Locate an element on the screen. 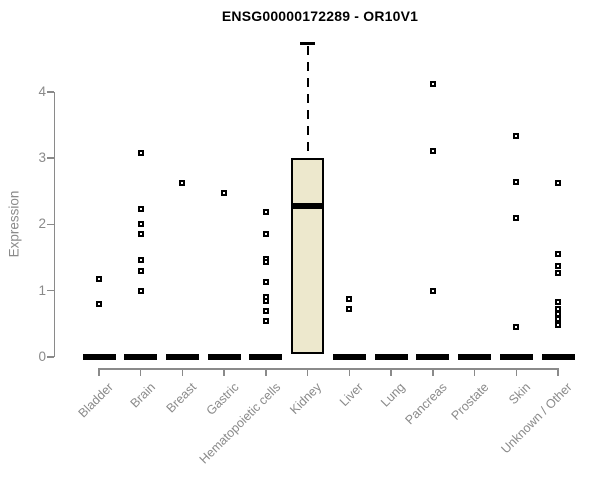 This screenshot has height=500, width=600. y-tick-label: 3 is located at coordinates (42, 158).